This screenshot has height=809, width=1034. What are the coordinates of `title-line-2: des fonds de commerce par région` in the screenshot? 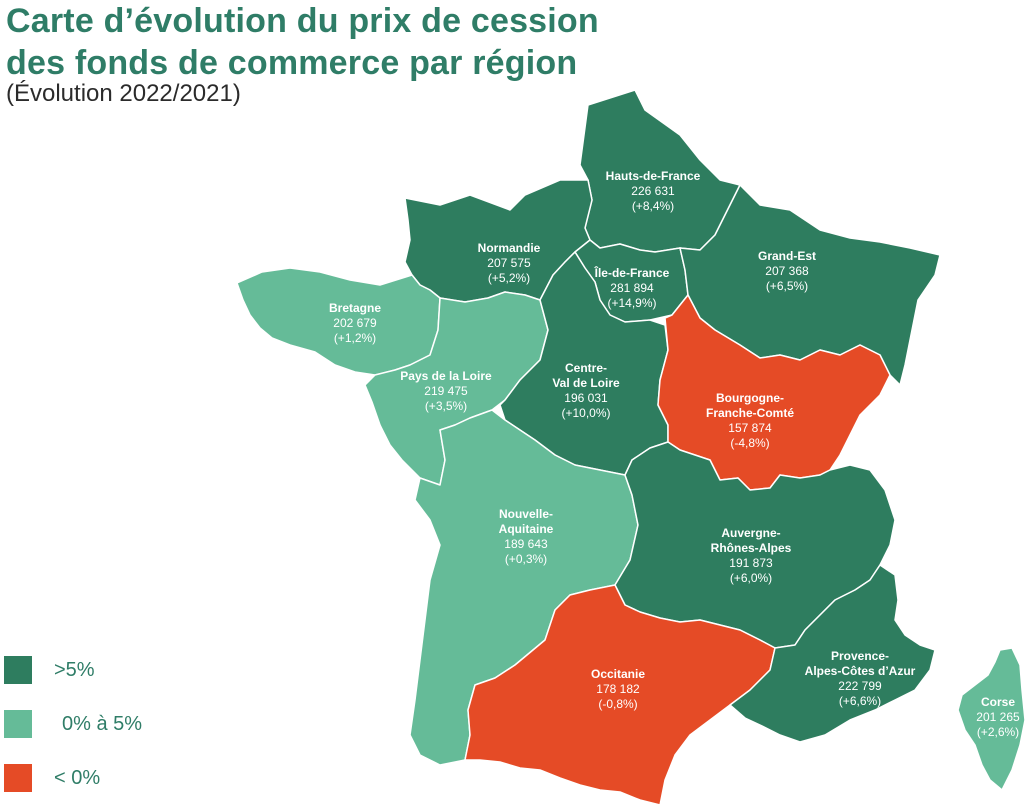 It's located at (292, 63).